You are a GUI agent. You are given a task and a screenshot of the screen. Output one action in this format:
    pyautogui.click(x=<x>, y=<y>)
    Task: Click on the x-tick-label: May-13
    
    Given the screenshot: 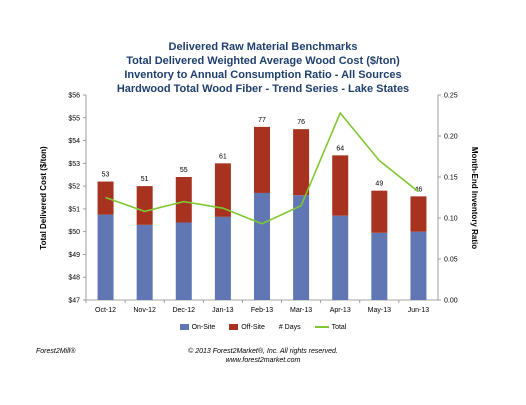 What is the action you would take?
    pyautogui.click(x=379, y=310)
    